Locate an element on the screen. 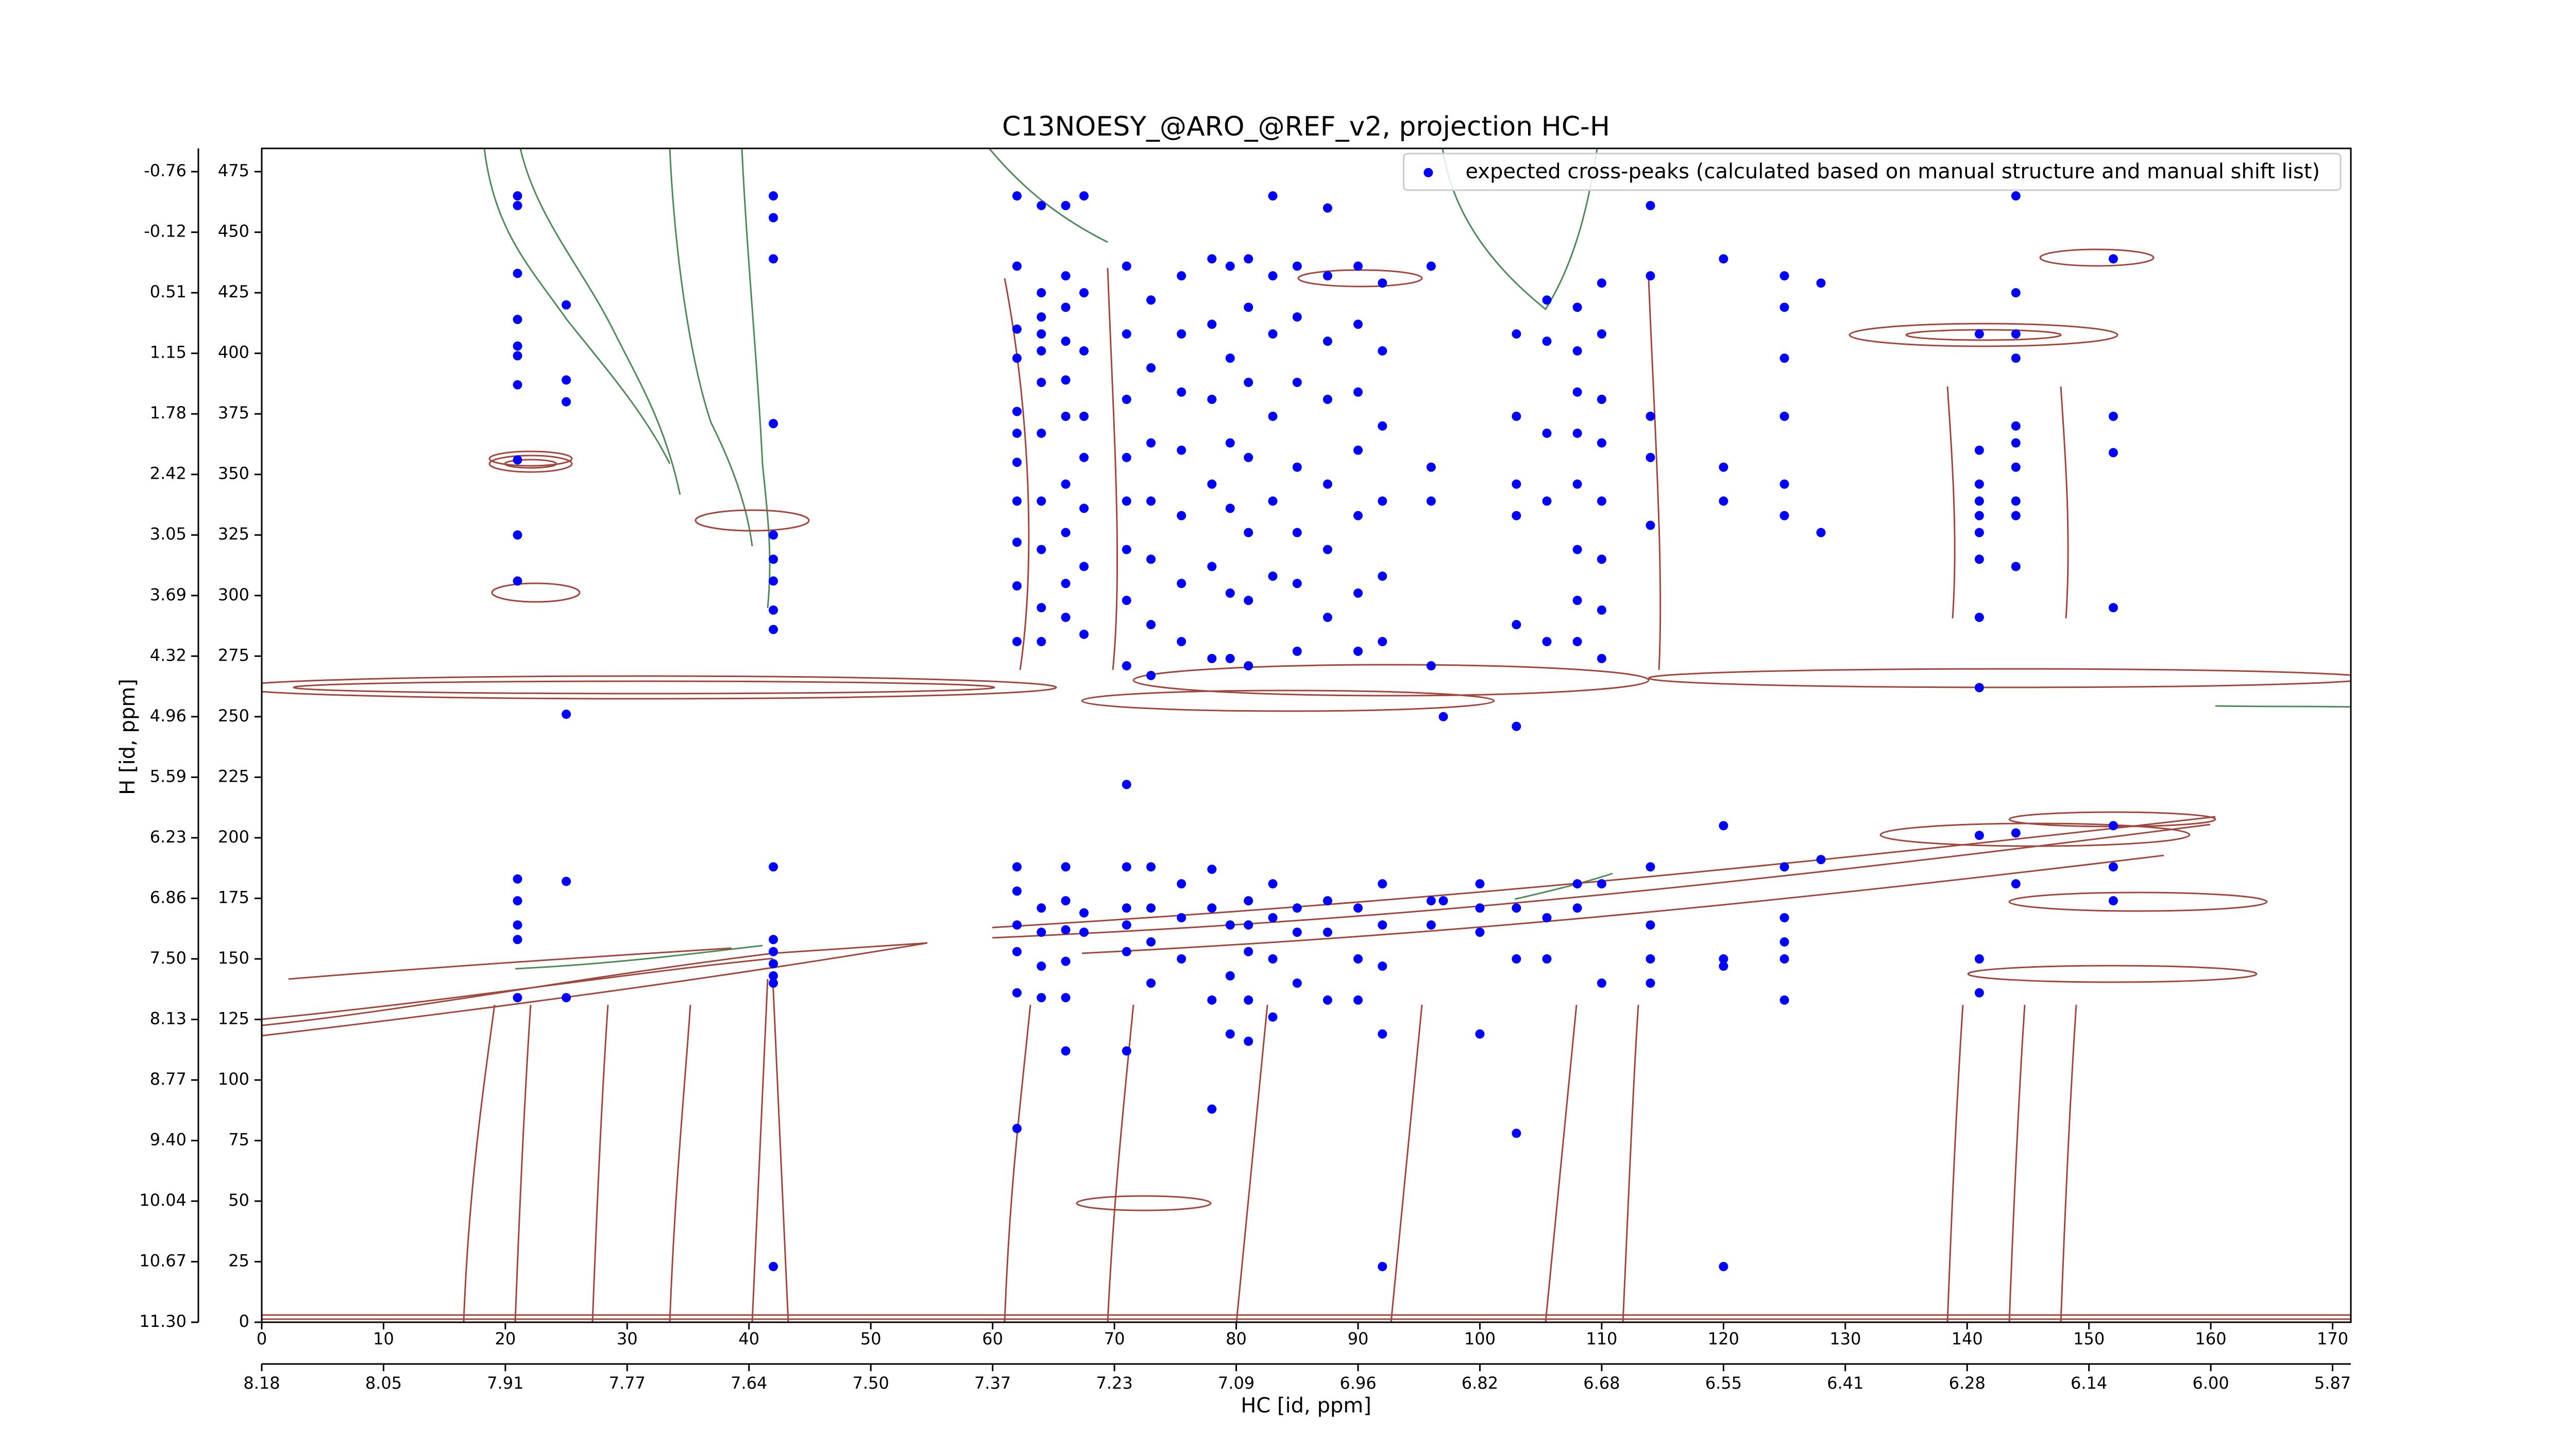 Image resolution: width=2576 pixels, height=1449 pixels. x-tick-label: 60 is located at coordinates (992, 1339).